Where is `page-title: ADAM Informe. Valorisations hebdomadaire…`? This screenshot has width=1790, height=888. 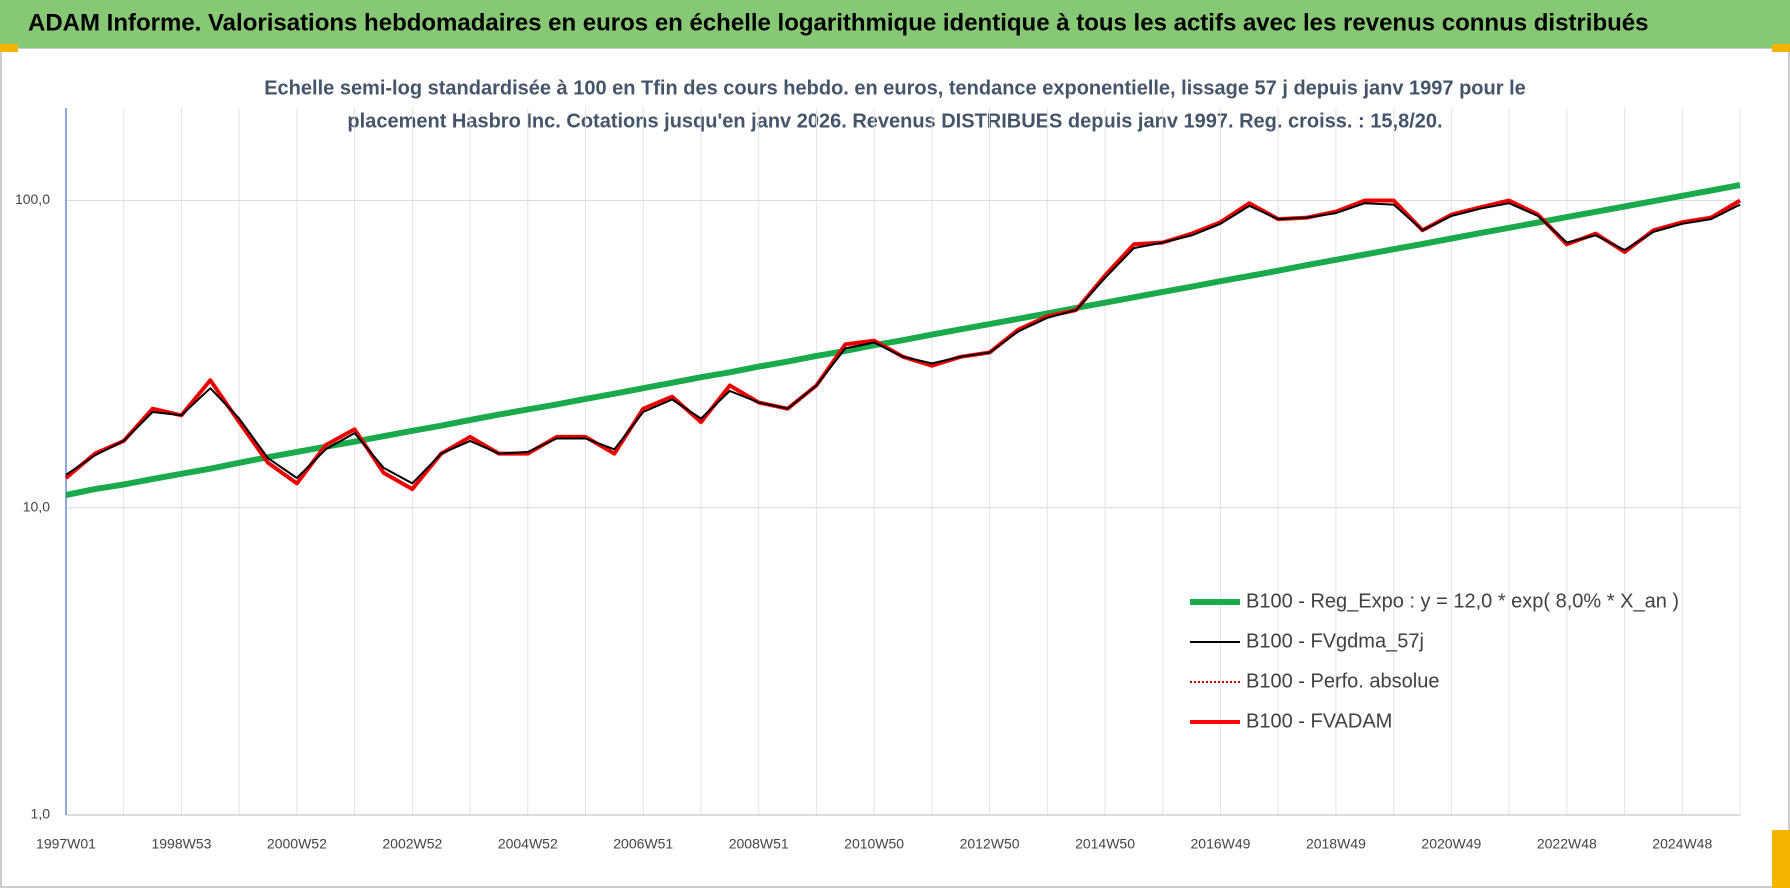
page-title: ADAM Informe. Valorisations hebdomadaire… is located at coordinates (838, 22).